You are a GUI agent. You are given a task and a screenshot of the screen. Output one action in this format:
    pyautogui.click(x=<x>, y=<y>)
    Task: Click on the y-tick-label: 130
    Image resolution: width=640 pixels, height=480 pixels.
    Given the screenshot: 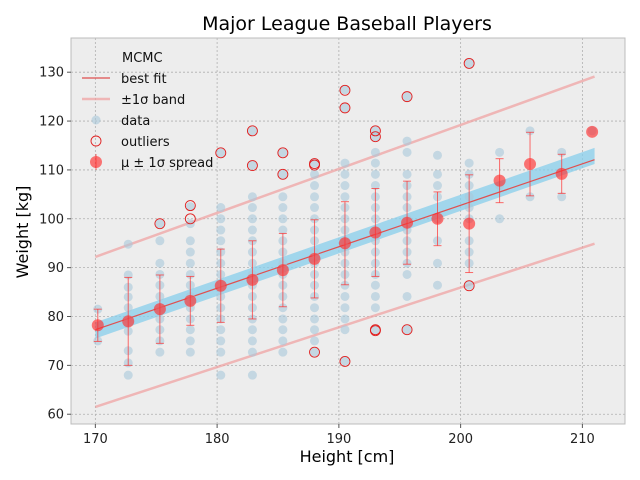 What is the action you would take?
    pyautogui.click(x=51, y=73)
    